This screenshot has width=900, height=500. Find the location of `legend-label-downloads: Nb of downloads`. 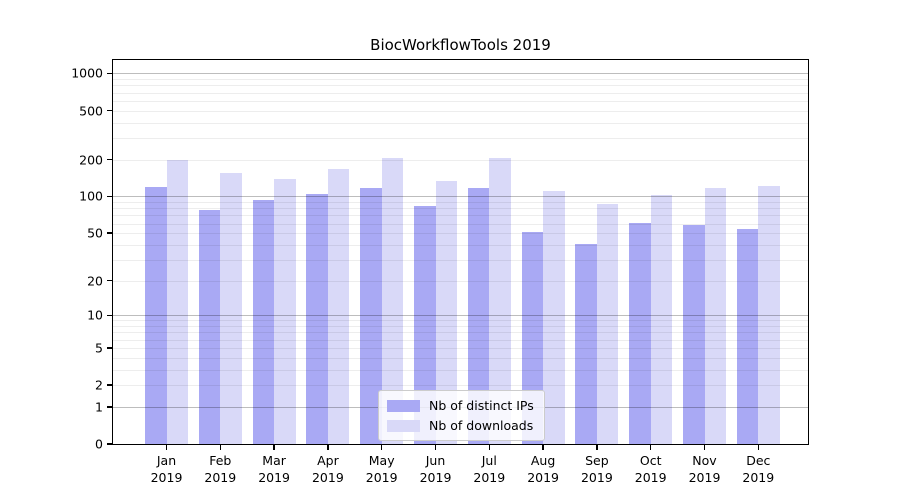

legend-label-downloads: Nb of downloads is located at coordinates (481, 425).